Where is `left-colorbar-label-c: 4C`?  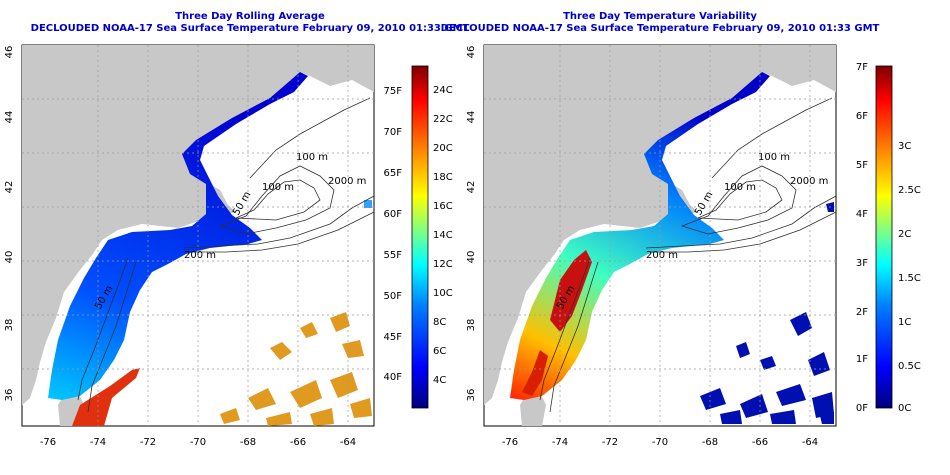
left-colorbar-label-c: 4C is located at coordinates (439, 380).